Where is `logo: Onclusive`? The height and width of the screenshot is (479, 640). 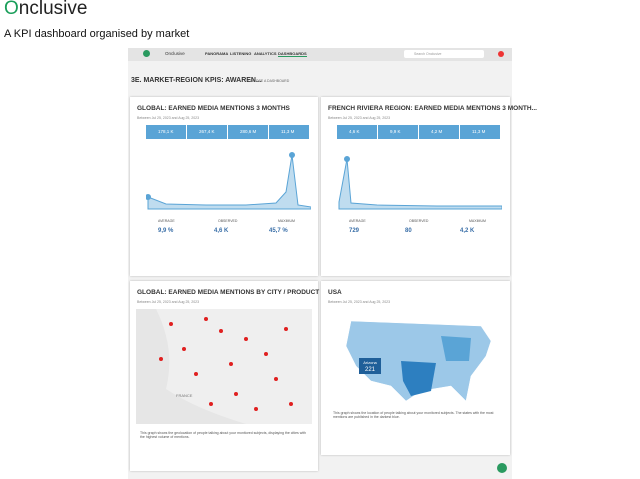 logo: Onclusive is located at coordinates (45, 10).